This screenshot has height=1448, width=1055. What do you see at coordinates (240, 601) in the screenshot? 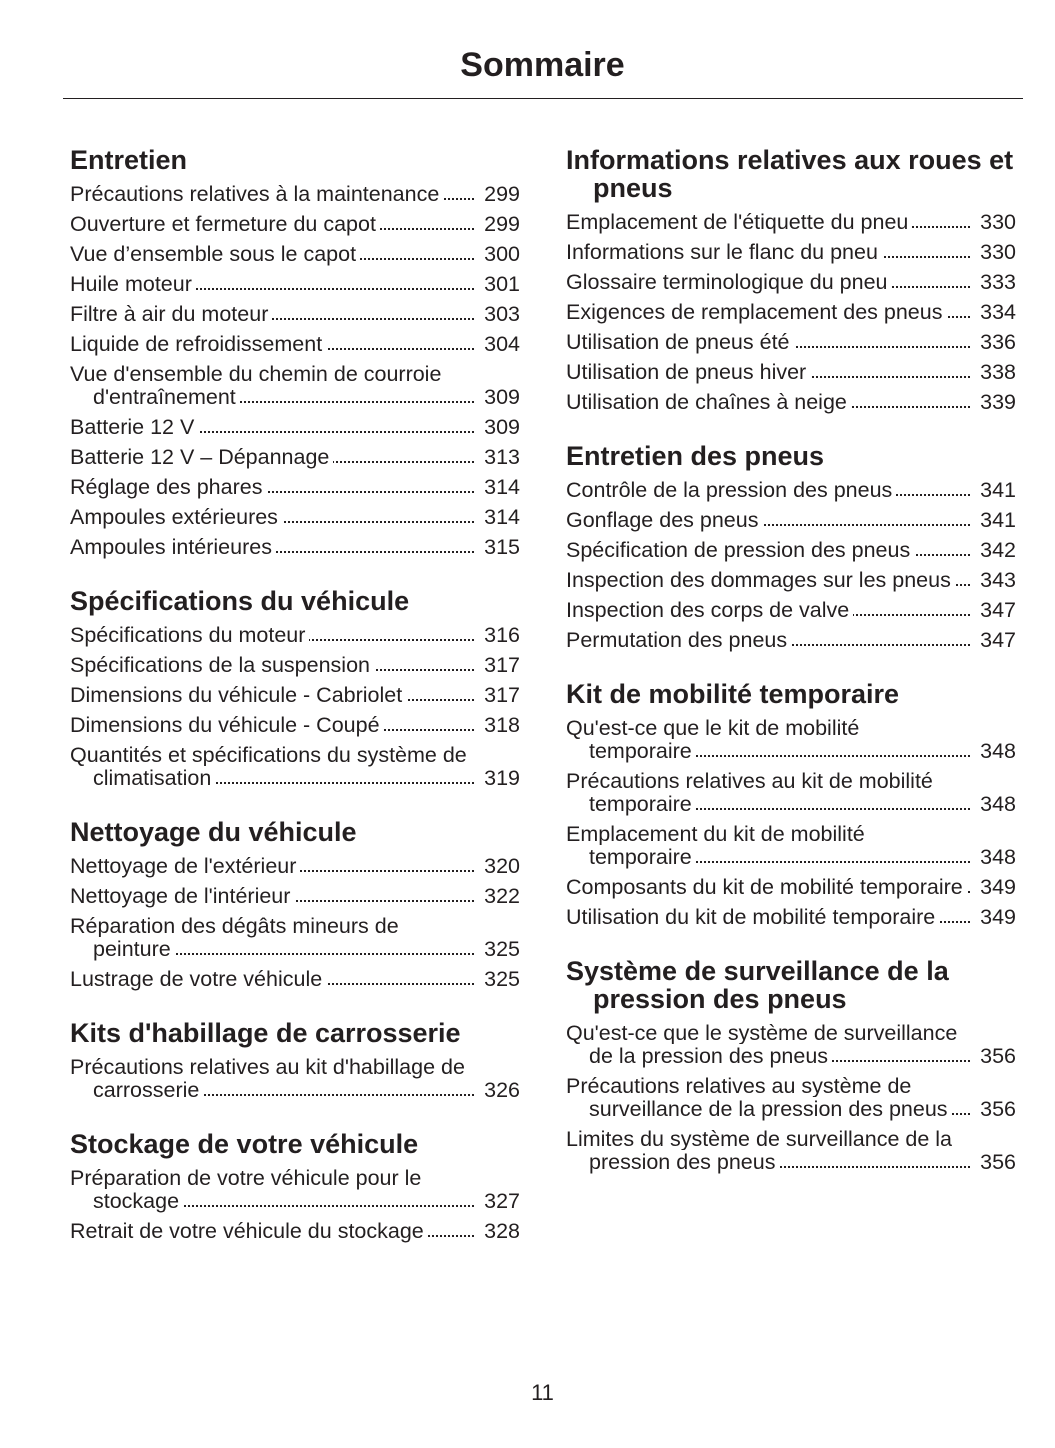
I see `section-heading: Spécifications du véhicule` at bounding box center [240, 601].